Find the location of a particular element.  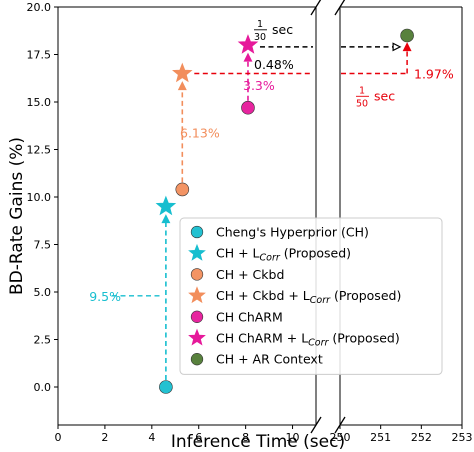

annotation-red-time: 1 50 sec is located at coordinates (375, 97).